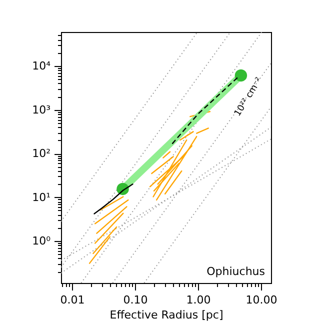 The height and width of the screenshot is (325, 325). I want to click on y-tick-label: 10³, so click(41, 109).